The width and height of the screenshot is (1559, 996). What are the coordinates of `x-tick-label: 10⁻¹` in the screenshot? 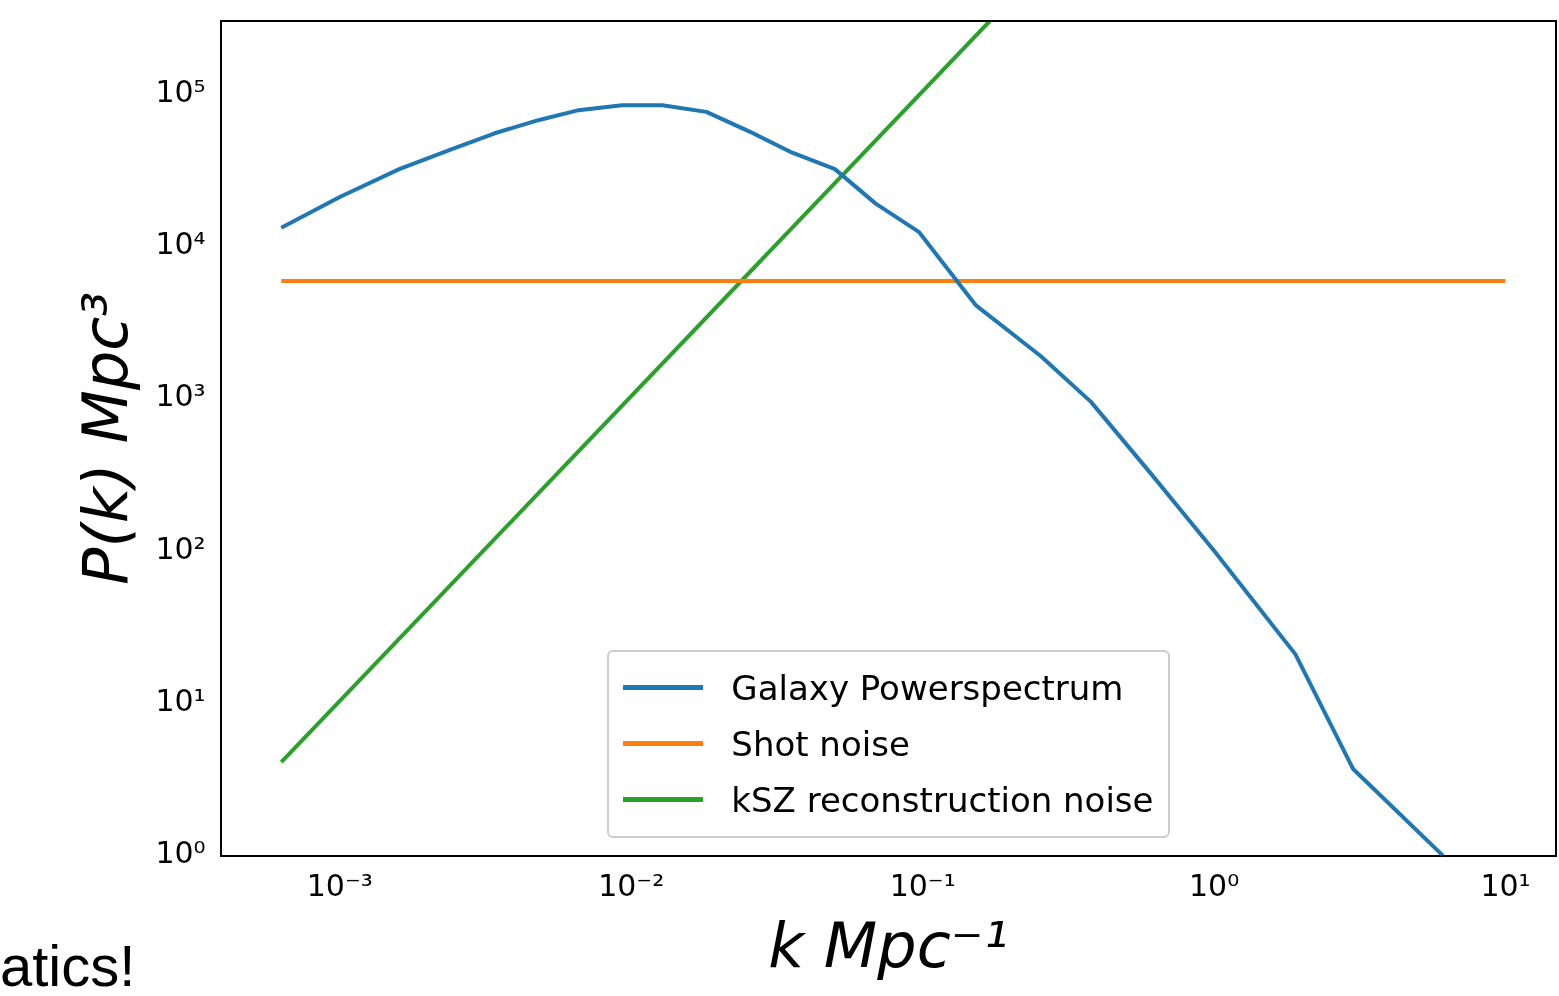 It's located at (922, 886).